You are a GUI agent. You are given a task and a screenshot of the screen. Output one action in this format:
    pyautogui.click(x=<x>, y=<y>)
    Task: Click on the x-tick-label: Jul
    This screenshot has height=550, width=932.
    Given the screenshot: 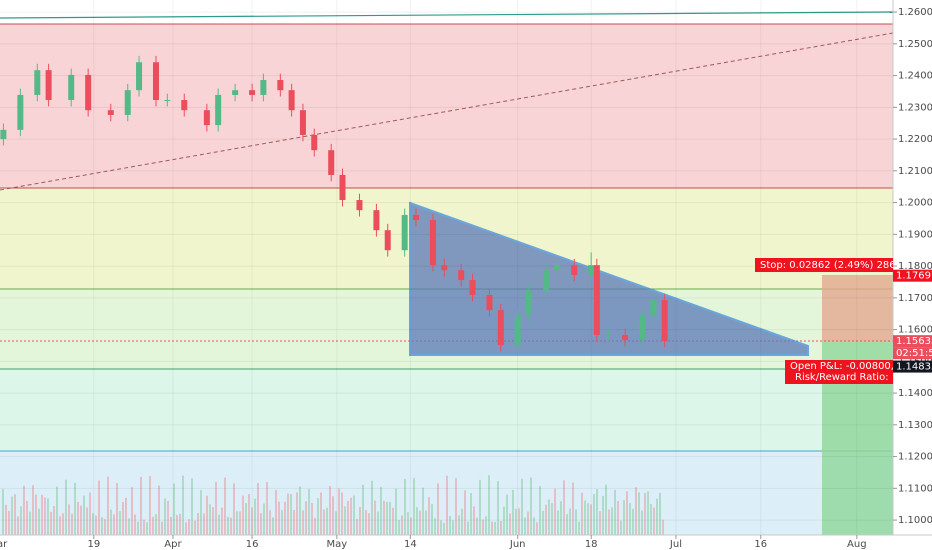 What is the action you would take?
    pyautogui.click(x=675, y=544)
    